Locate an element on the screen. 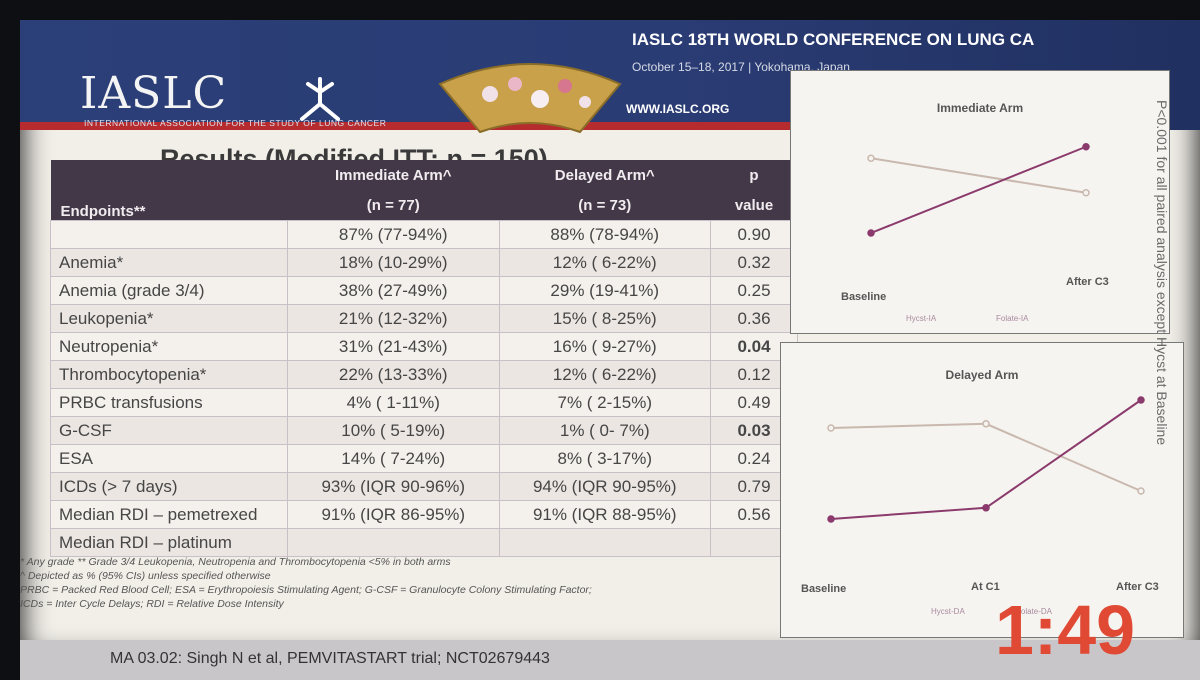 Image resolution: width=1200 pixels, height=680 pixels. p-value-cell: 0.90 is located at coordinates (754, 234).